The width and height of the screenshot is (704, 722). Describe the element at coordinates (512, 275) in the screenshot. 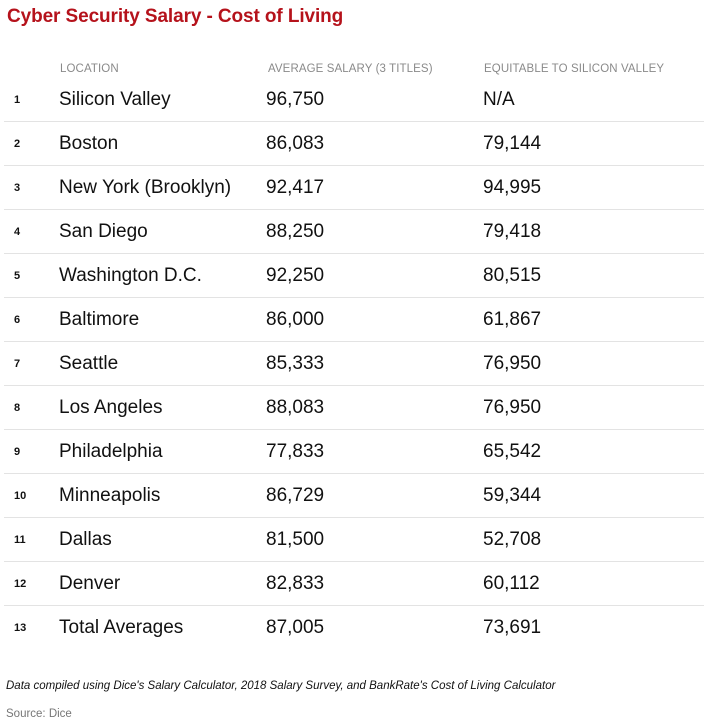

I see `equitable-salary-cell: 80,515` at that location.